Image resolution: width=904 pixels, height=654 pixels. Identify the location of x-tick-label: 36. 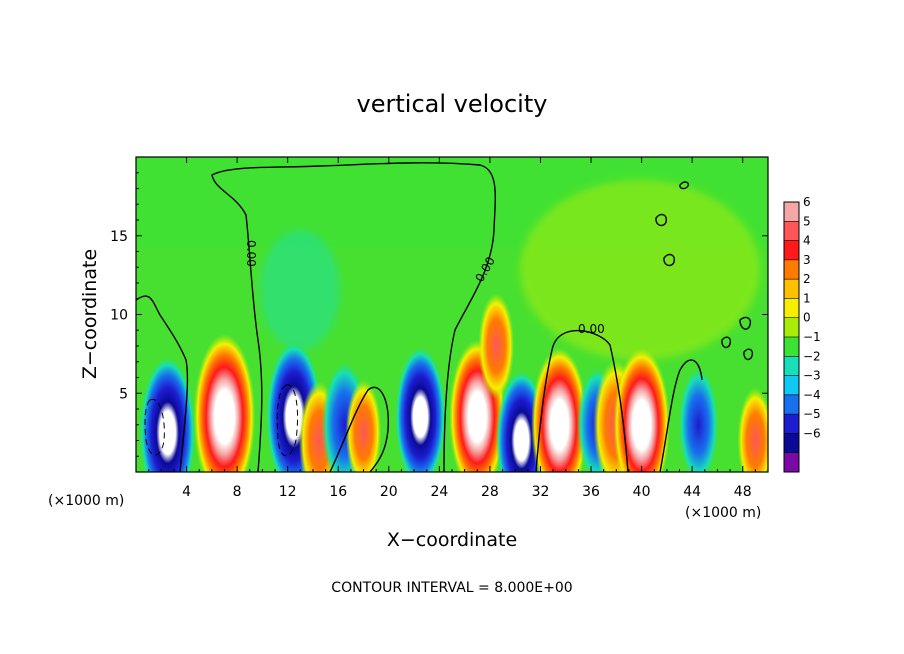
(591, 492).